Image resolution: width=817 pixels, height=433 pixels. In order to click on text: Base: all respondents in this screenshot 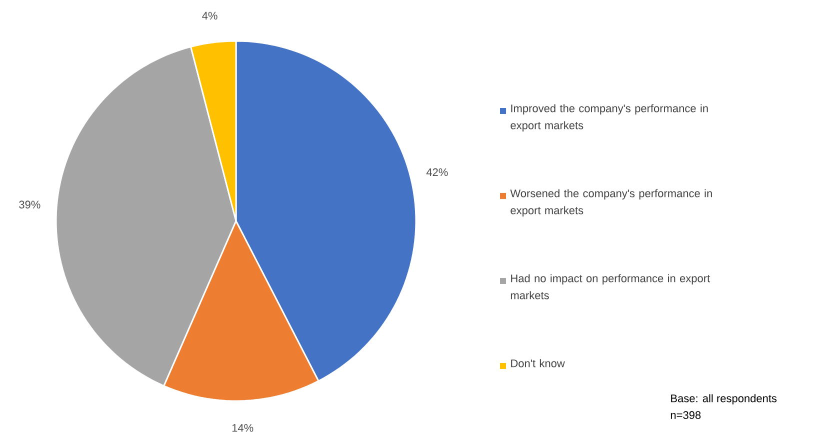, I will do `click(724, 399)`.